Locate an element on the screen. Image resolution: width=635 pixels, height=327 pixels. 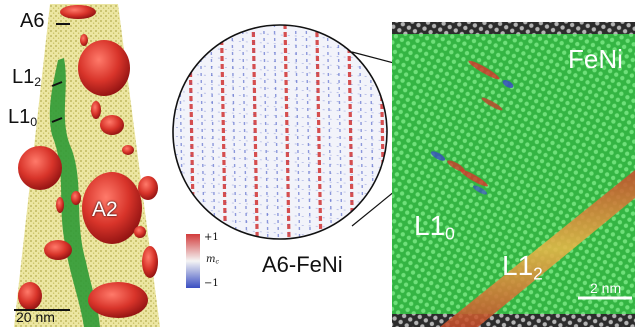
l12-band is located at coordinates (537, 248).